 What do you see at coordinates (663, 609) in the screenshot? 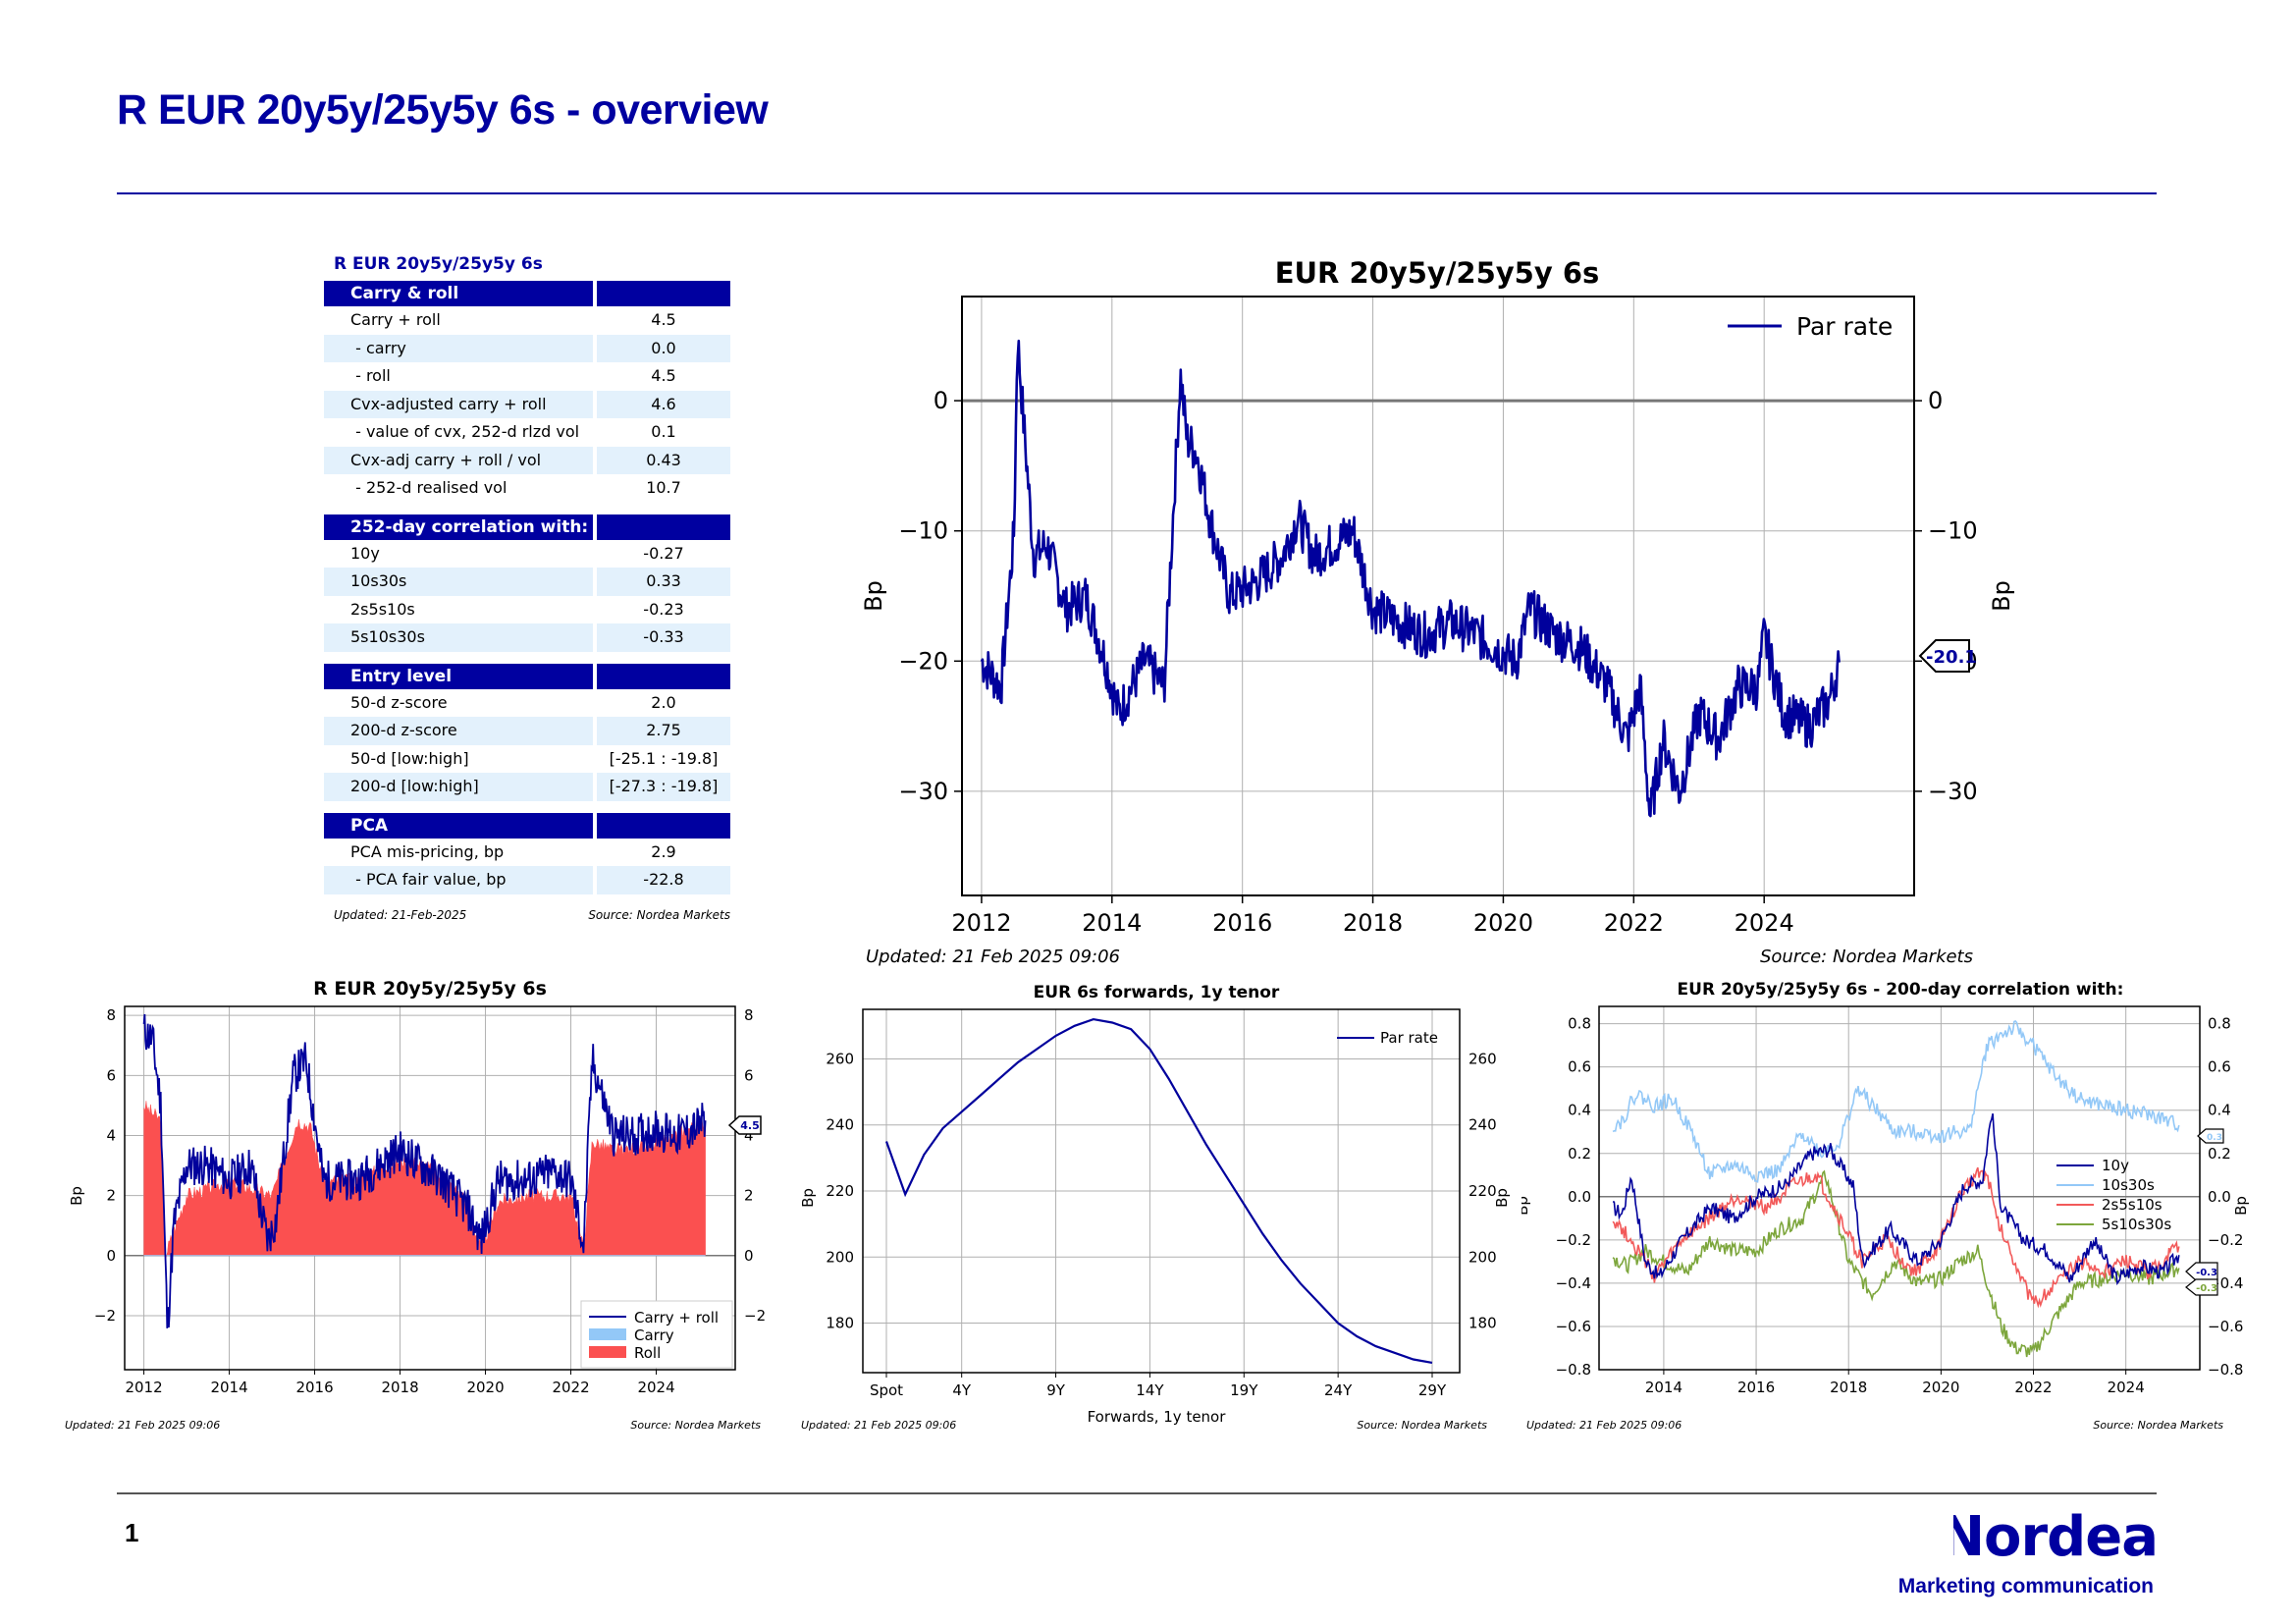
I see `row-value: -0.23` at bounding box center [663, 609].